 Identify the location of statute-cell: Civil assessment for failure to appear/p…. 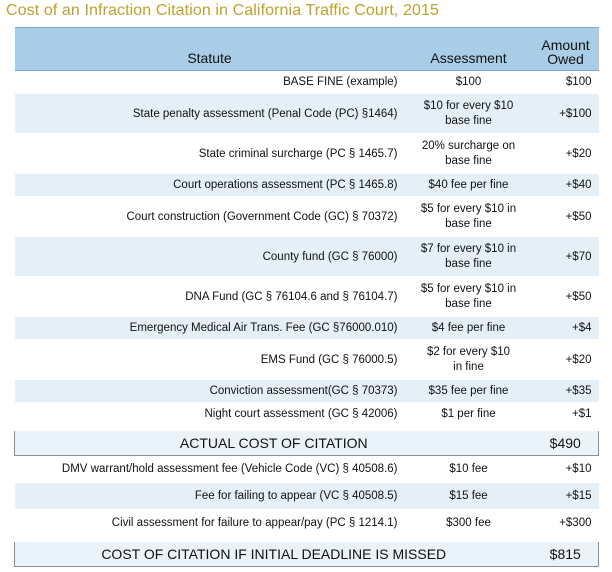
(209, 523).